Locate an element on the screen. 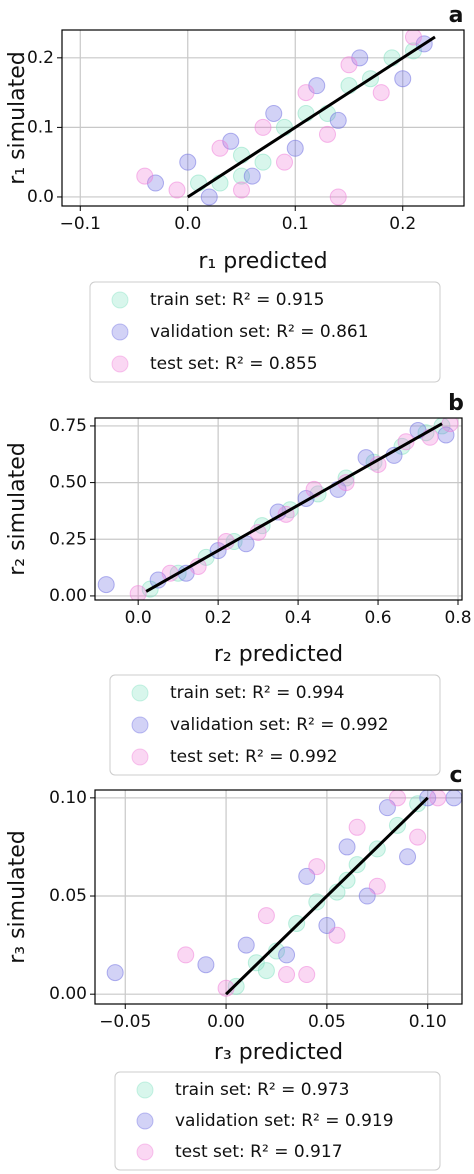 The height and width of the screenshot is (1174, 474). legend-label: train set: R² = 0.973 is located at coordinates (262, 1090).